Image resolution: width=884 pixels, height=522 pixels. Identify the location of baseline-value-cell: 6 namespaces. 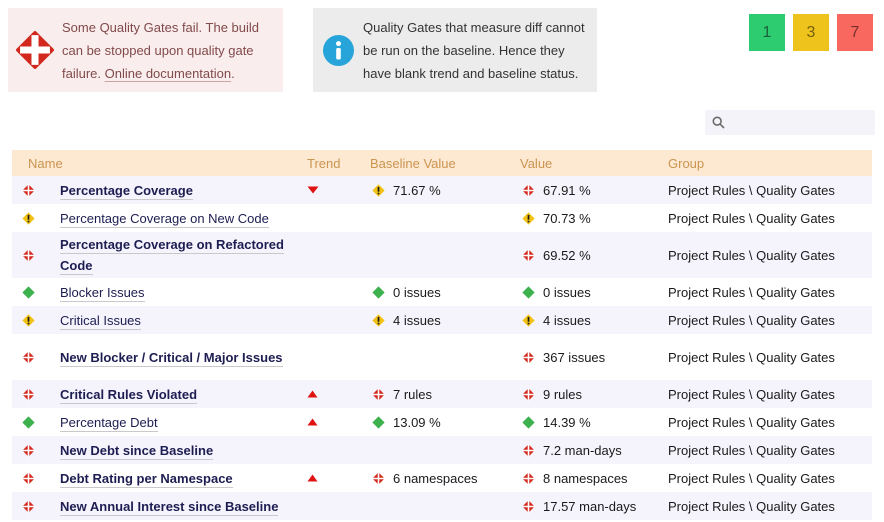
(433, 478).